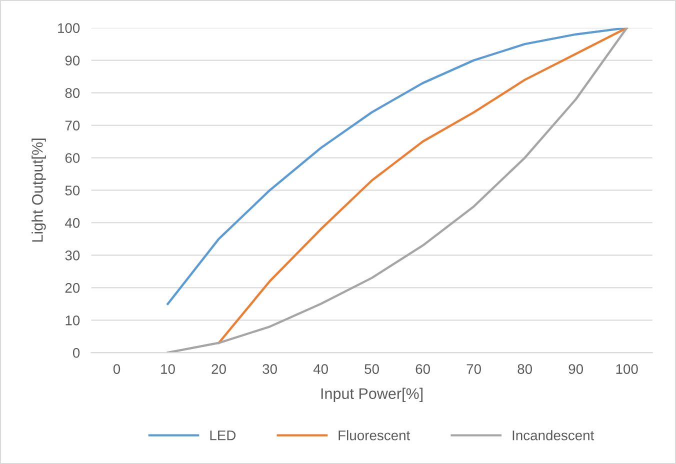 The image size is (676, 464). Describe the element at coordinates (72, 93) in the screenshot. I see `y-tick-label: 80` at that location.